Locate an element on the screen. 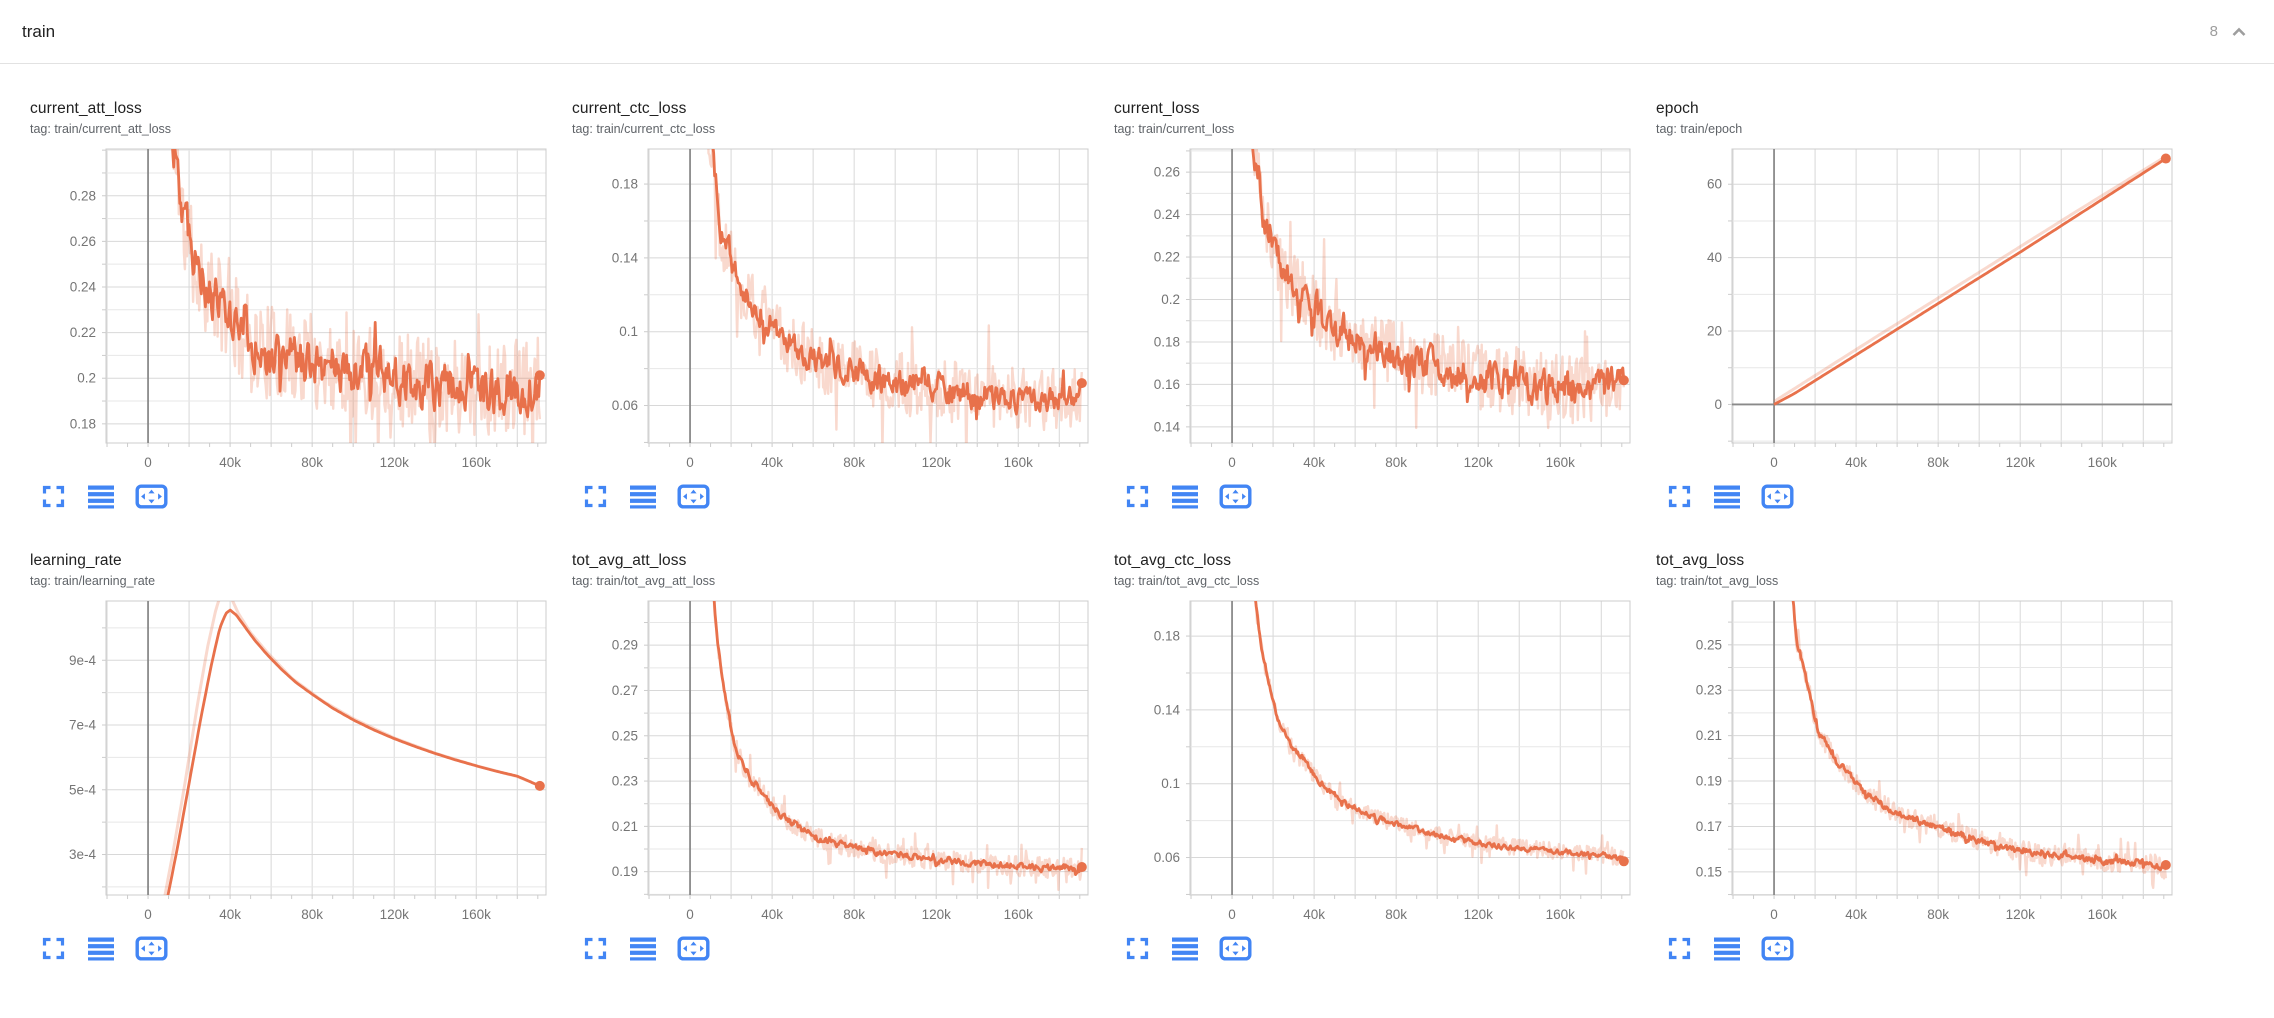  scalar-line-chart: 0 40k 80k 120k 160k 0.18 0.2 0.22 0.24 0.26 0.28 is located at coordinates (290, 310).